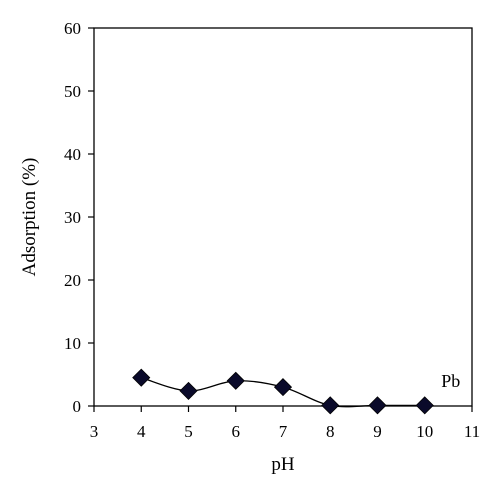 The image size is (500, 492). Describe the element at coordinates (77, 406) in the screenshot. I see `y-tick-label: 0` at that location.